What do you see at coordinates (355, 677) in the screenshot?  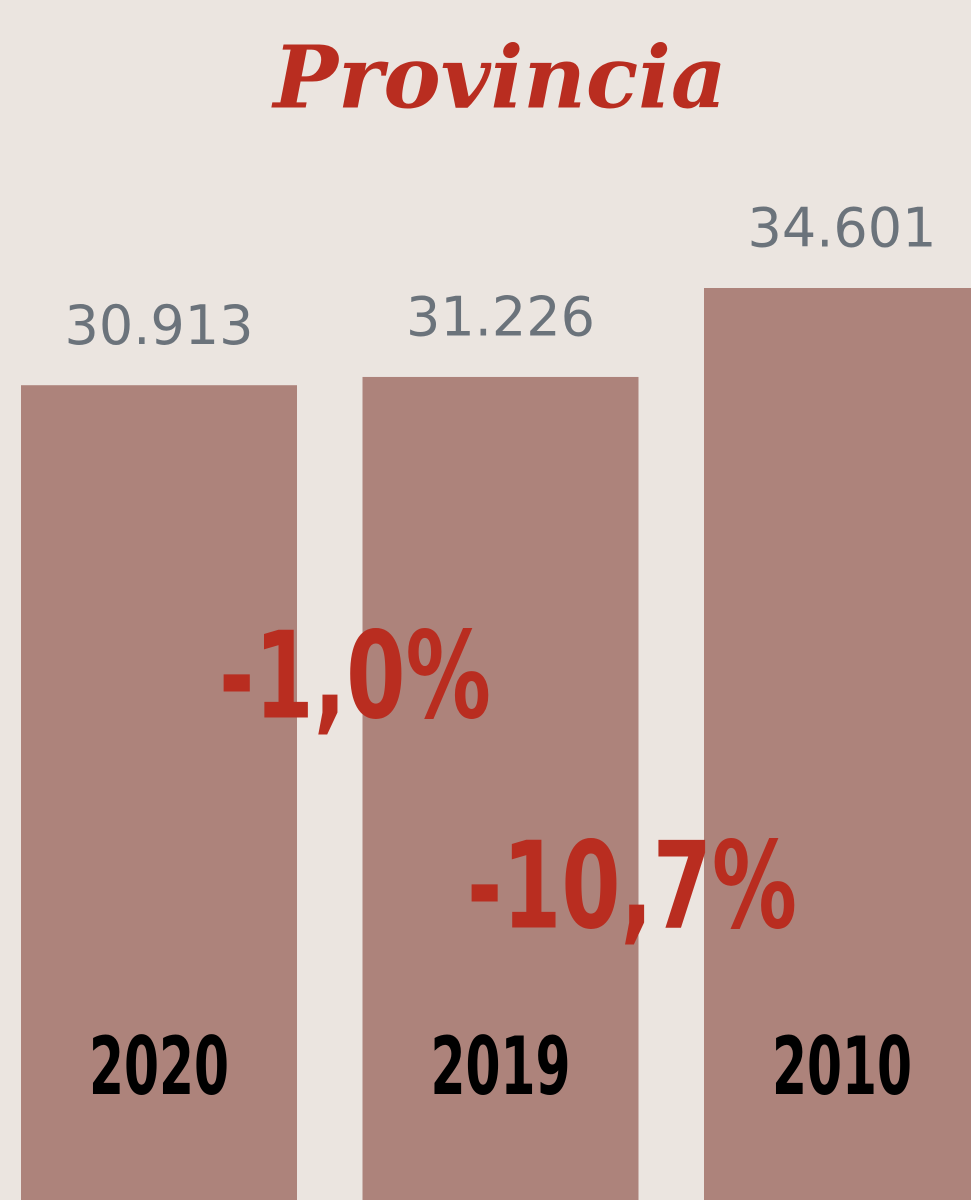 I see `annotation: -1,0%` at bounding box center [355, 677].